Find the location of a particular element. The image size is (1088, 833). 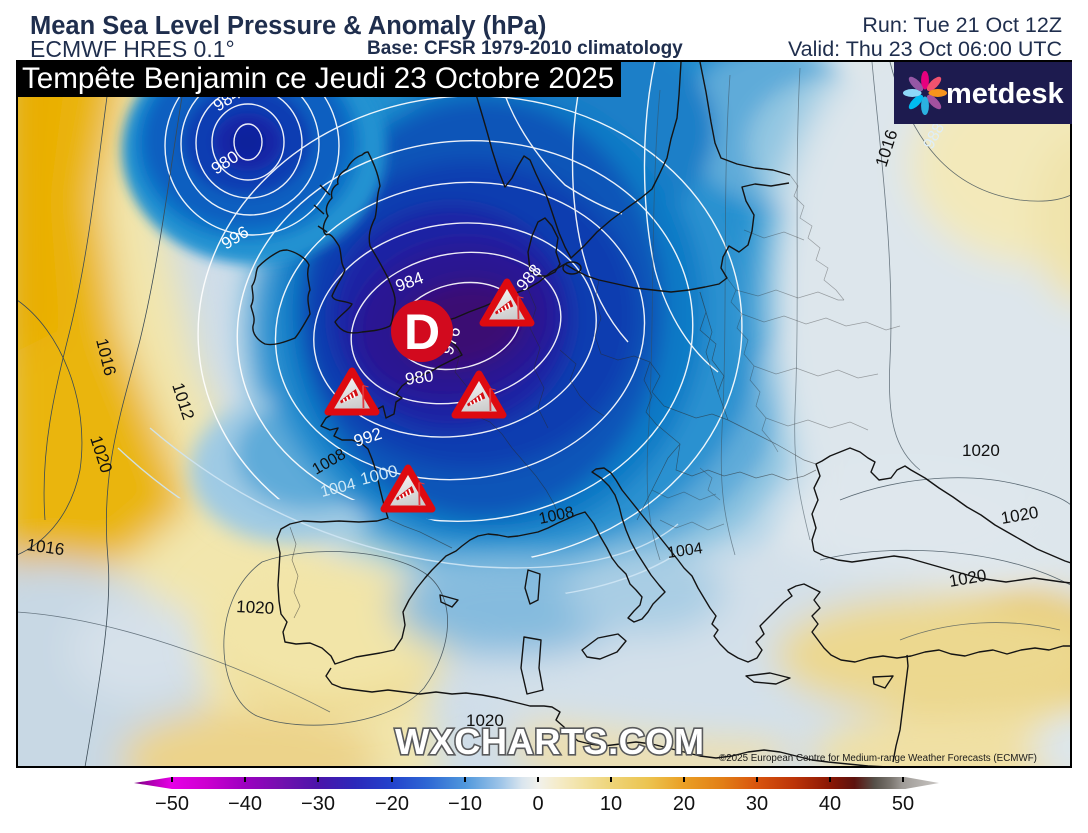

svg-text: WXCHARTS.COM is located at coordinates (550, 741).